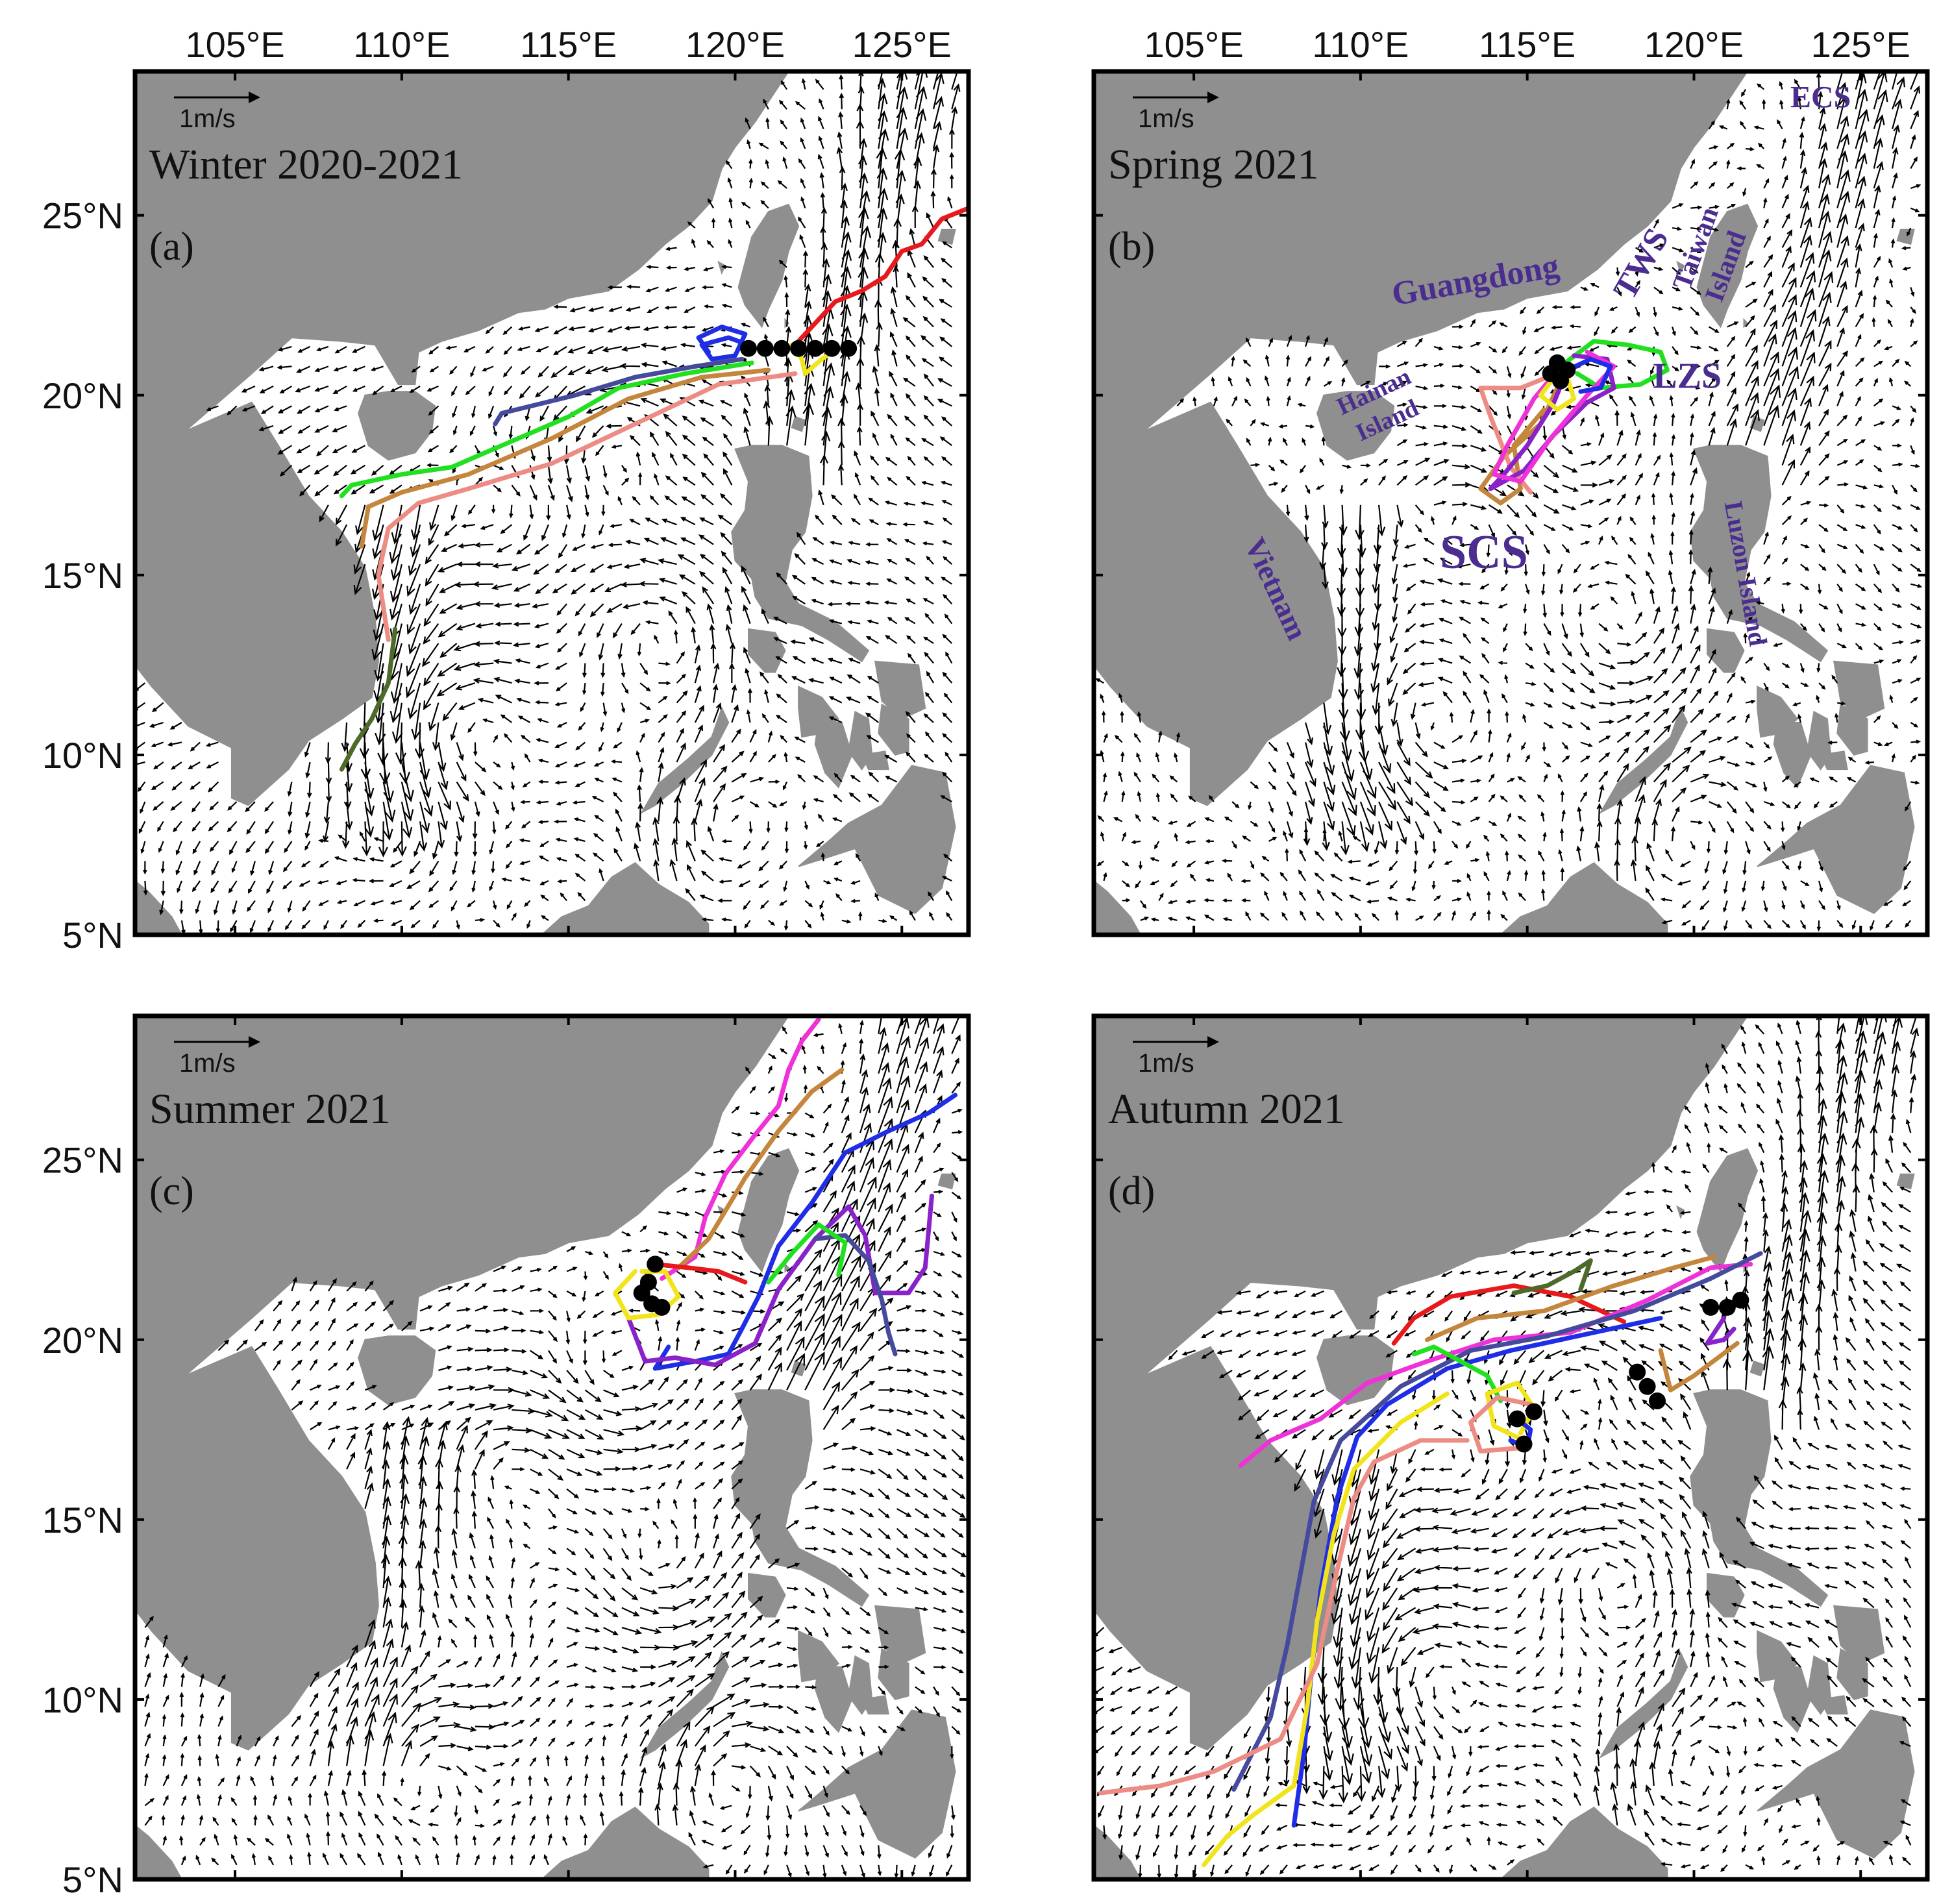 Image resolution: width=1952 pixels, height=1904 pixels. I want to click on lat-tick-label: 15°N, so click(82, 575).